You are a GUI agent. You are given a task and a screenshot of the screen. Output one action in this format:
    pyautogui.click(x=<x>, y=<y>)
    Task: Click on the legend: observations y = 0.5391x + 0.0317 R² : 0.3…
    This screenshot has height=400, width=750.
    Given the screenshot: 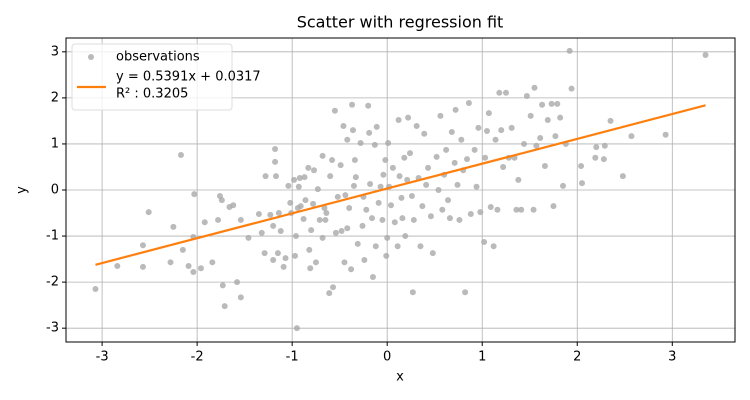 What is the action you would take?
    pyautogui.click(x=166, y=77)
    